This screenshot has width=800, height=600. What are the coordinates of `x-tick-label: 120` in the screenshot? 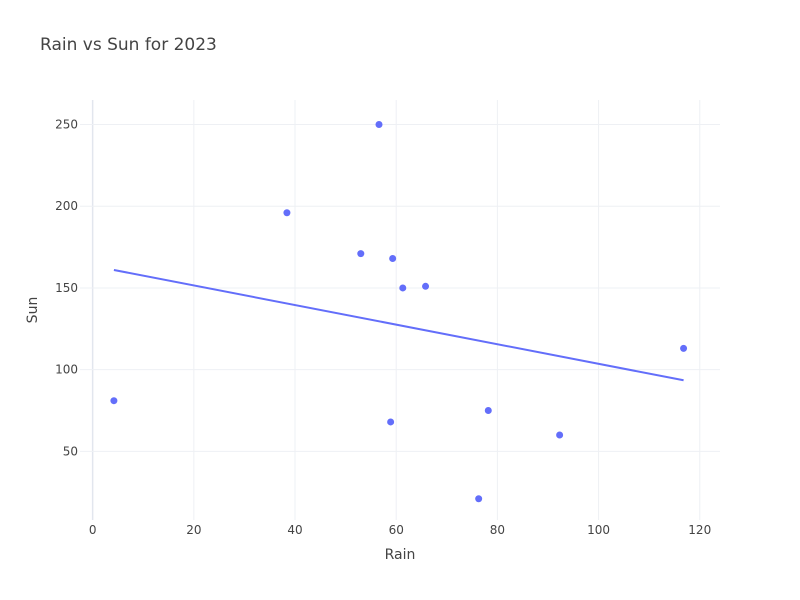 It's located at (699, 530).